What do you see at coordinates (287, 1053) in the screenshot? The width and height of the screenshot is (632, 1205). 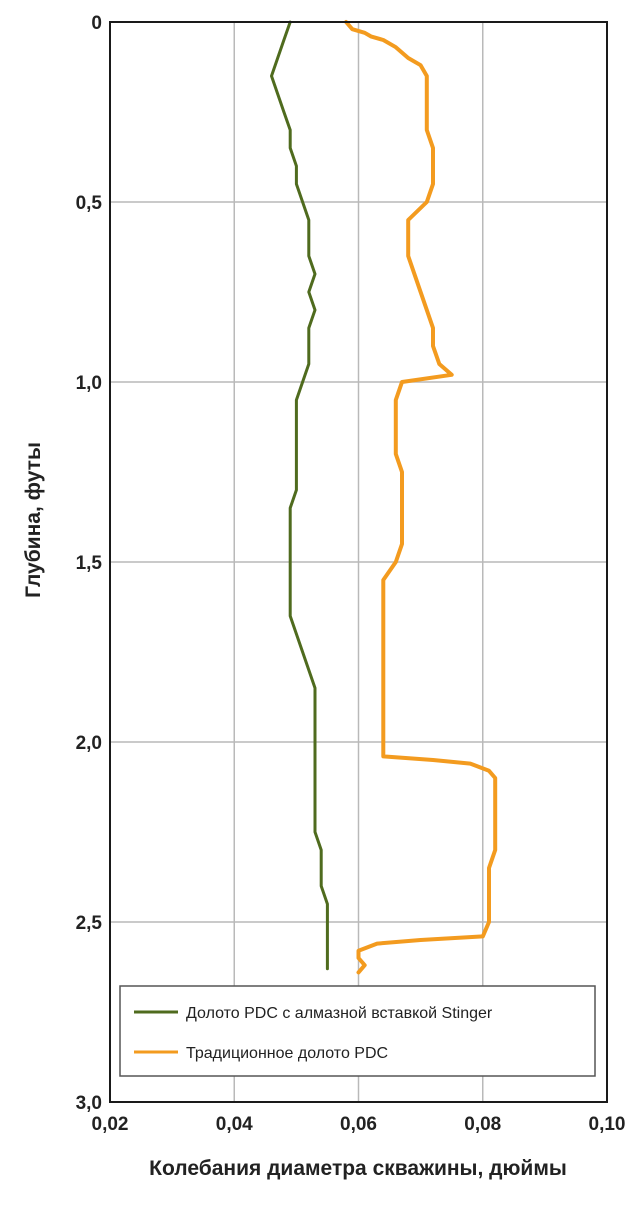 I see `legend-label-series-2: Традиционное долото PDC` at bounding box center [287, 1053].